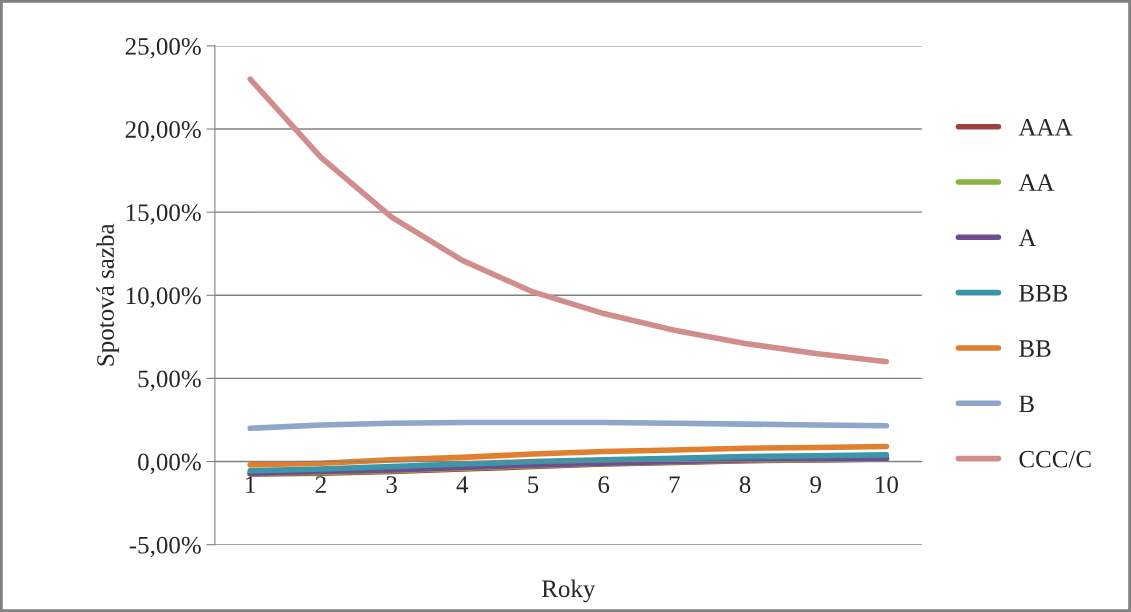 The image size is (1131, 612). Describe the element at coordinates (163, 131) in the screenshot. I see `y-tick-label: 20,00%` at that location.